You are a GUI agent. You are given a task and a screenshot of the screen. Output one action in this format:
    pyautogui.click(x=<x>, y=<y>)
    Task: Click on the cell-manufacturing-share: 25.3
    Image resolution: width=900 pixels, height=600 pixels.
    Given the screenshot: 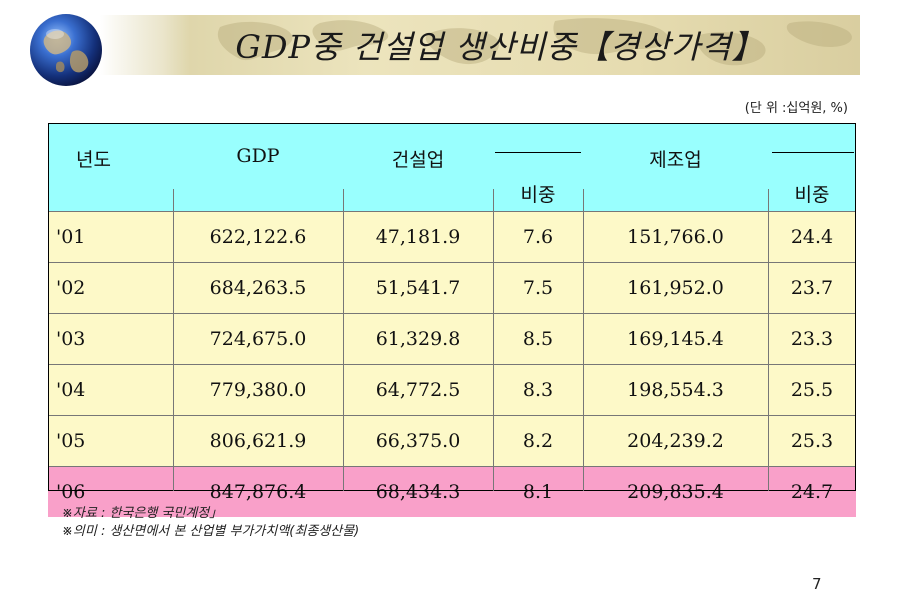 What is the action you would take?
    pyautogui.click(x=812, y=441)
    